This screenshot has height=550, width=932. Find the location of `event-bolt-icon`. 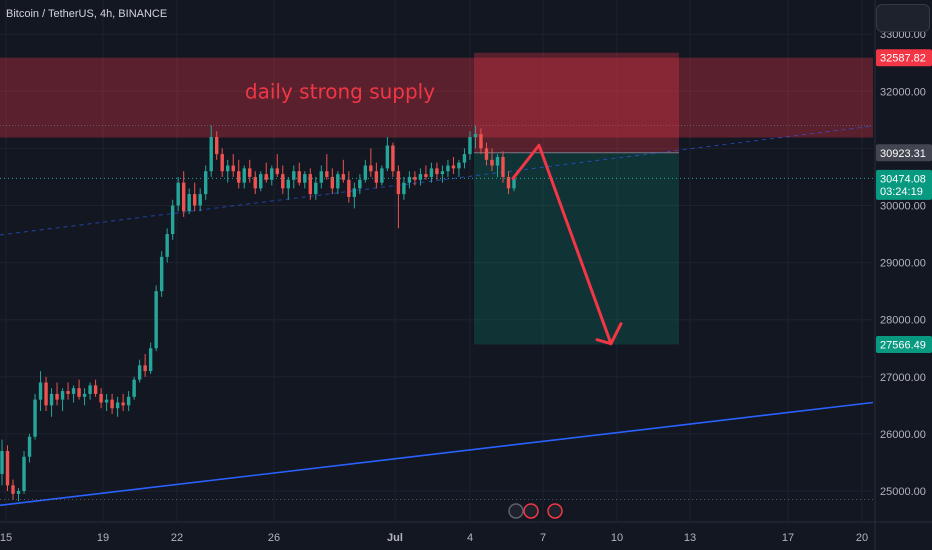

event-bolt-icon is located at coordinates (516, 511).